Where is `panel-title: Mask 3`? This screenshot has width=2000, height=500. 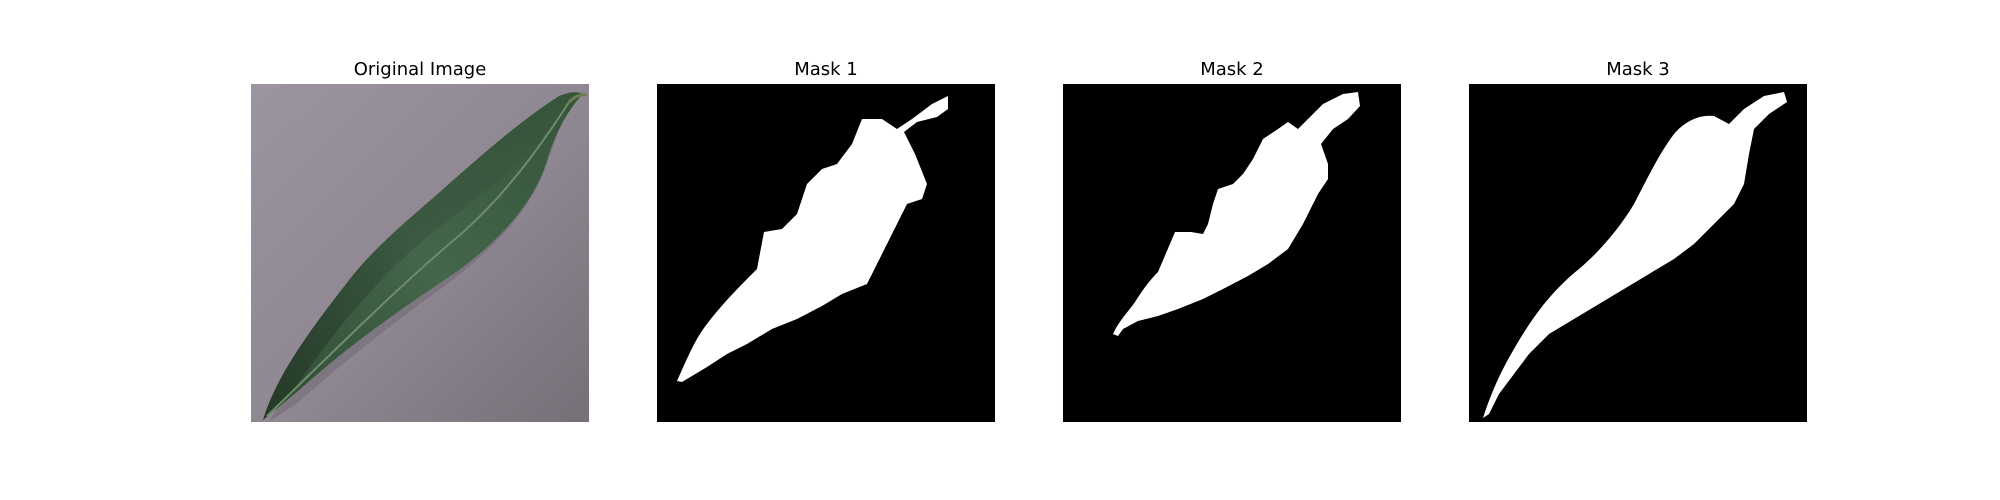 panel-title: Mask 3 is located at coordinates (1638, 69).